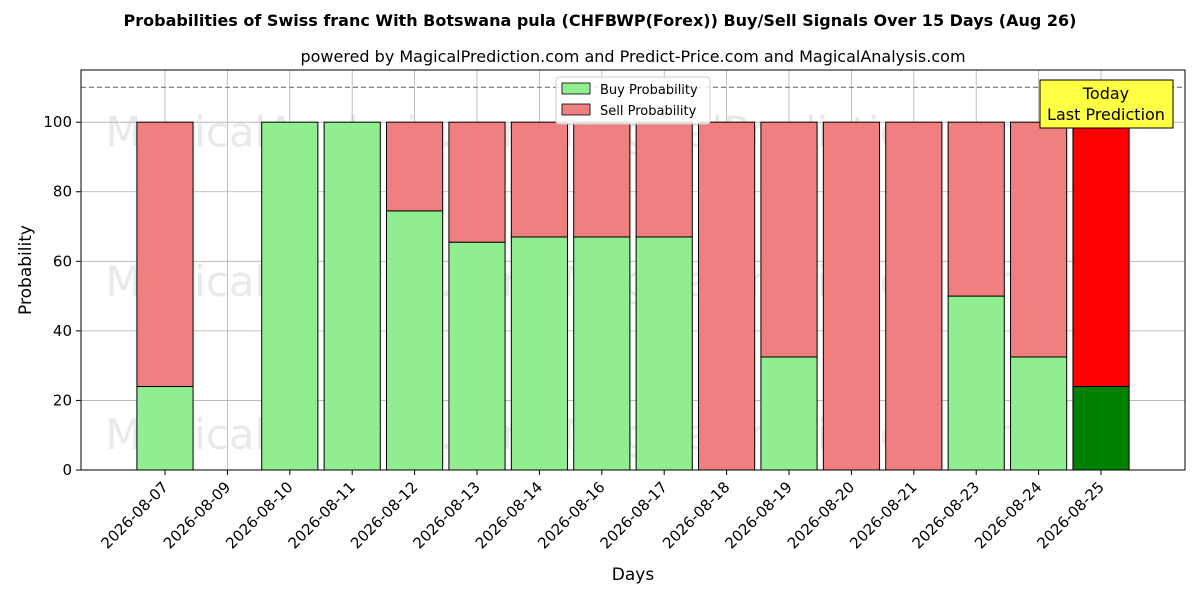  Describe the element at coordinates (1105, 93) in the screenshot. I see `today-annotation-line1: Today` at that location.